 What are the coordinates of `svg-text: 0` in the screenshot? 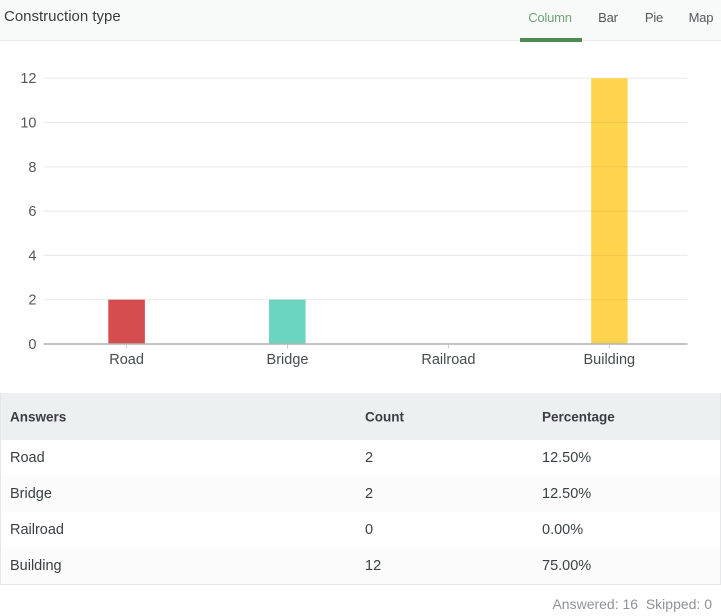 It's located at (32, 345).